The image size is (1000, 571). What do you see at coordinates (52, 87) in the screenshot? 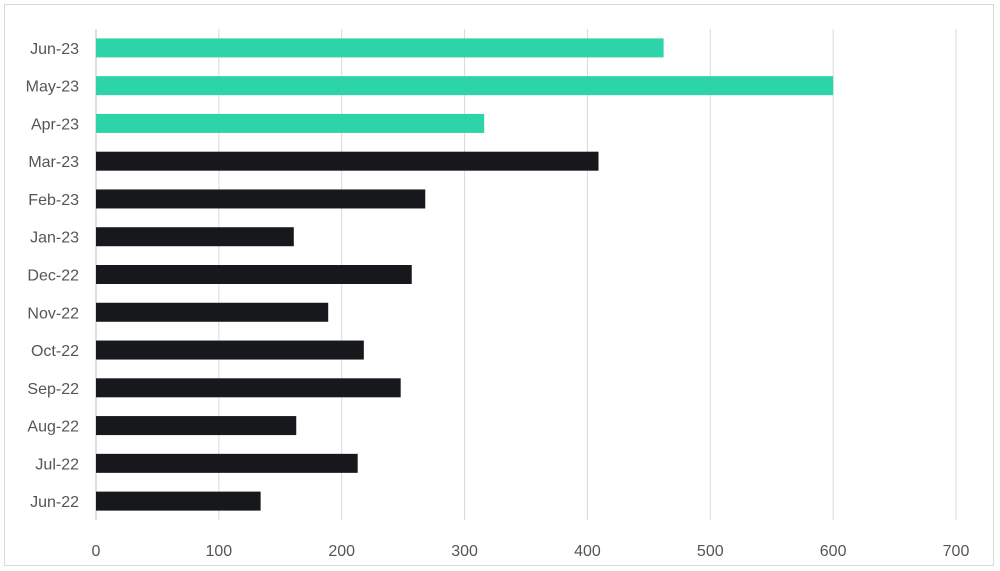
I see `category-label: May-23` at bounding box center [52, 87].